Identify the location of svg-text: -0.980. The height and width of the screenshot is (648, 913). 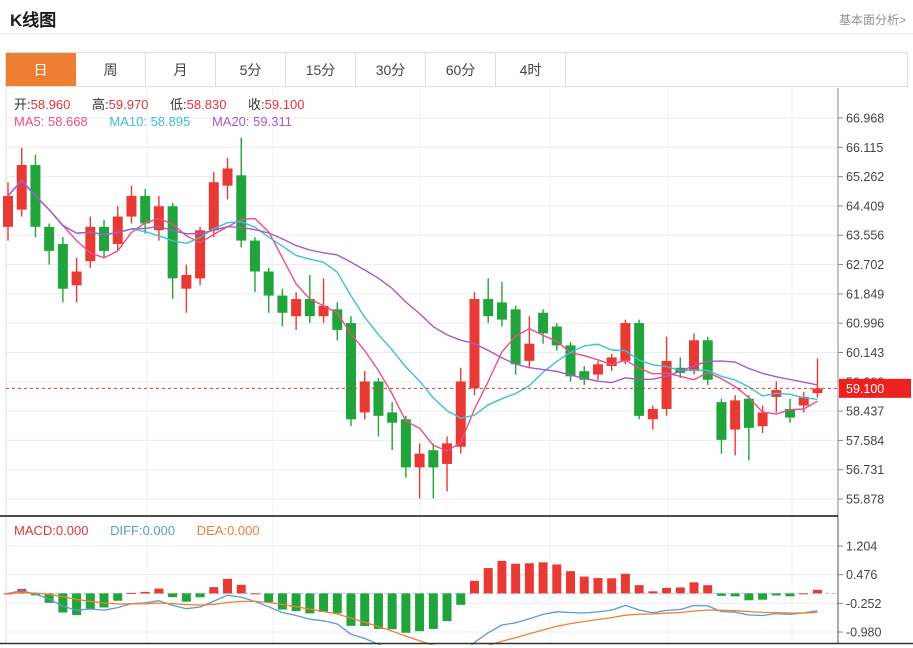
(863, 633).